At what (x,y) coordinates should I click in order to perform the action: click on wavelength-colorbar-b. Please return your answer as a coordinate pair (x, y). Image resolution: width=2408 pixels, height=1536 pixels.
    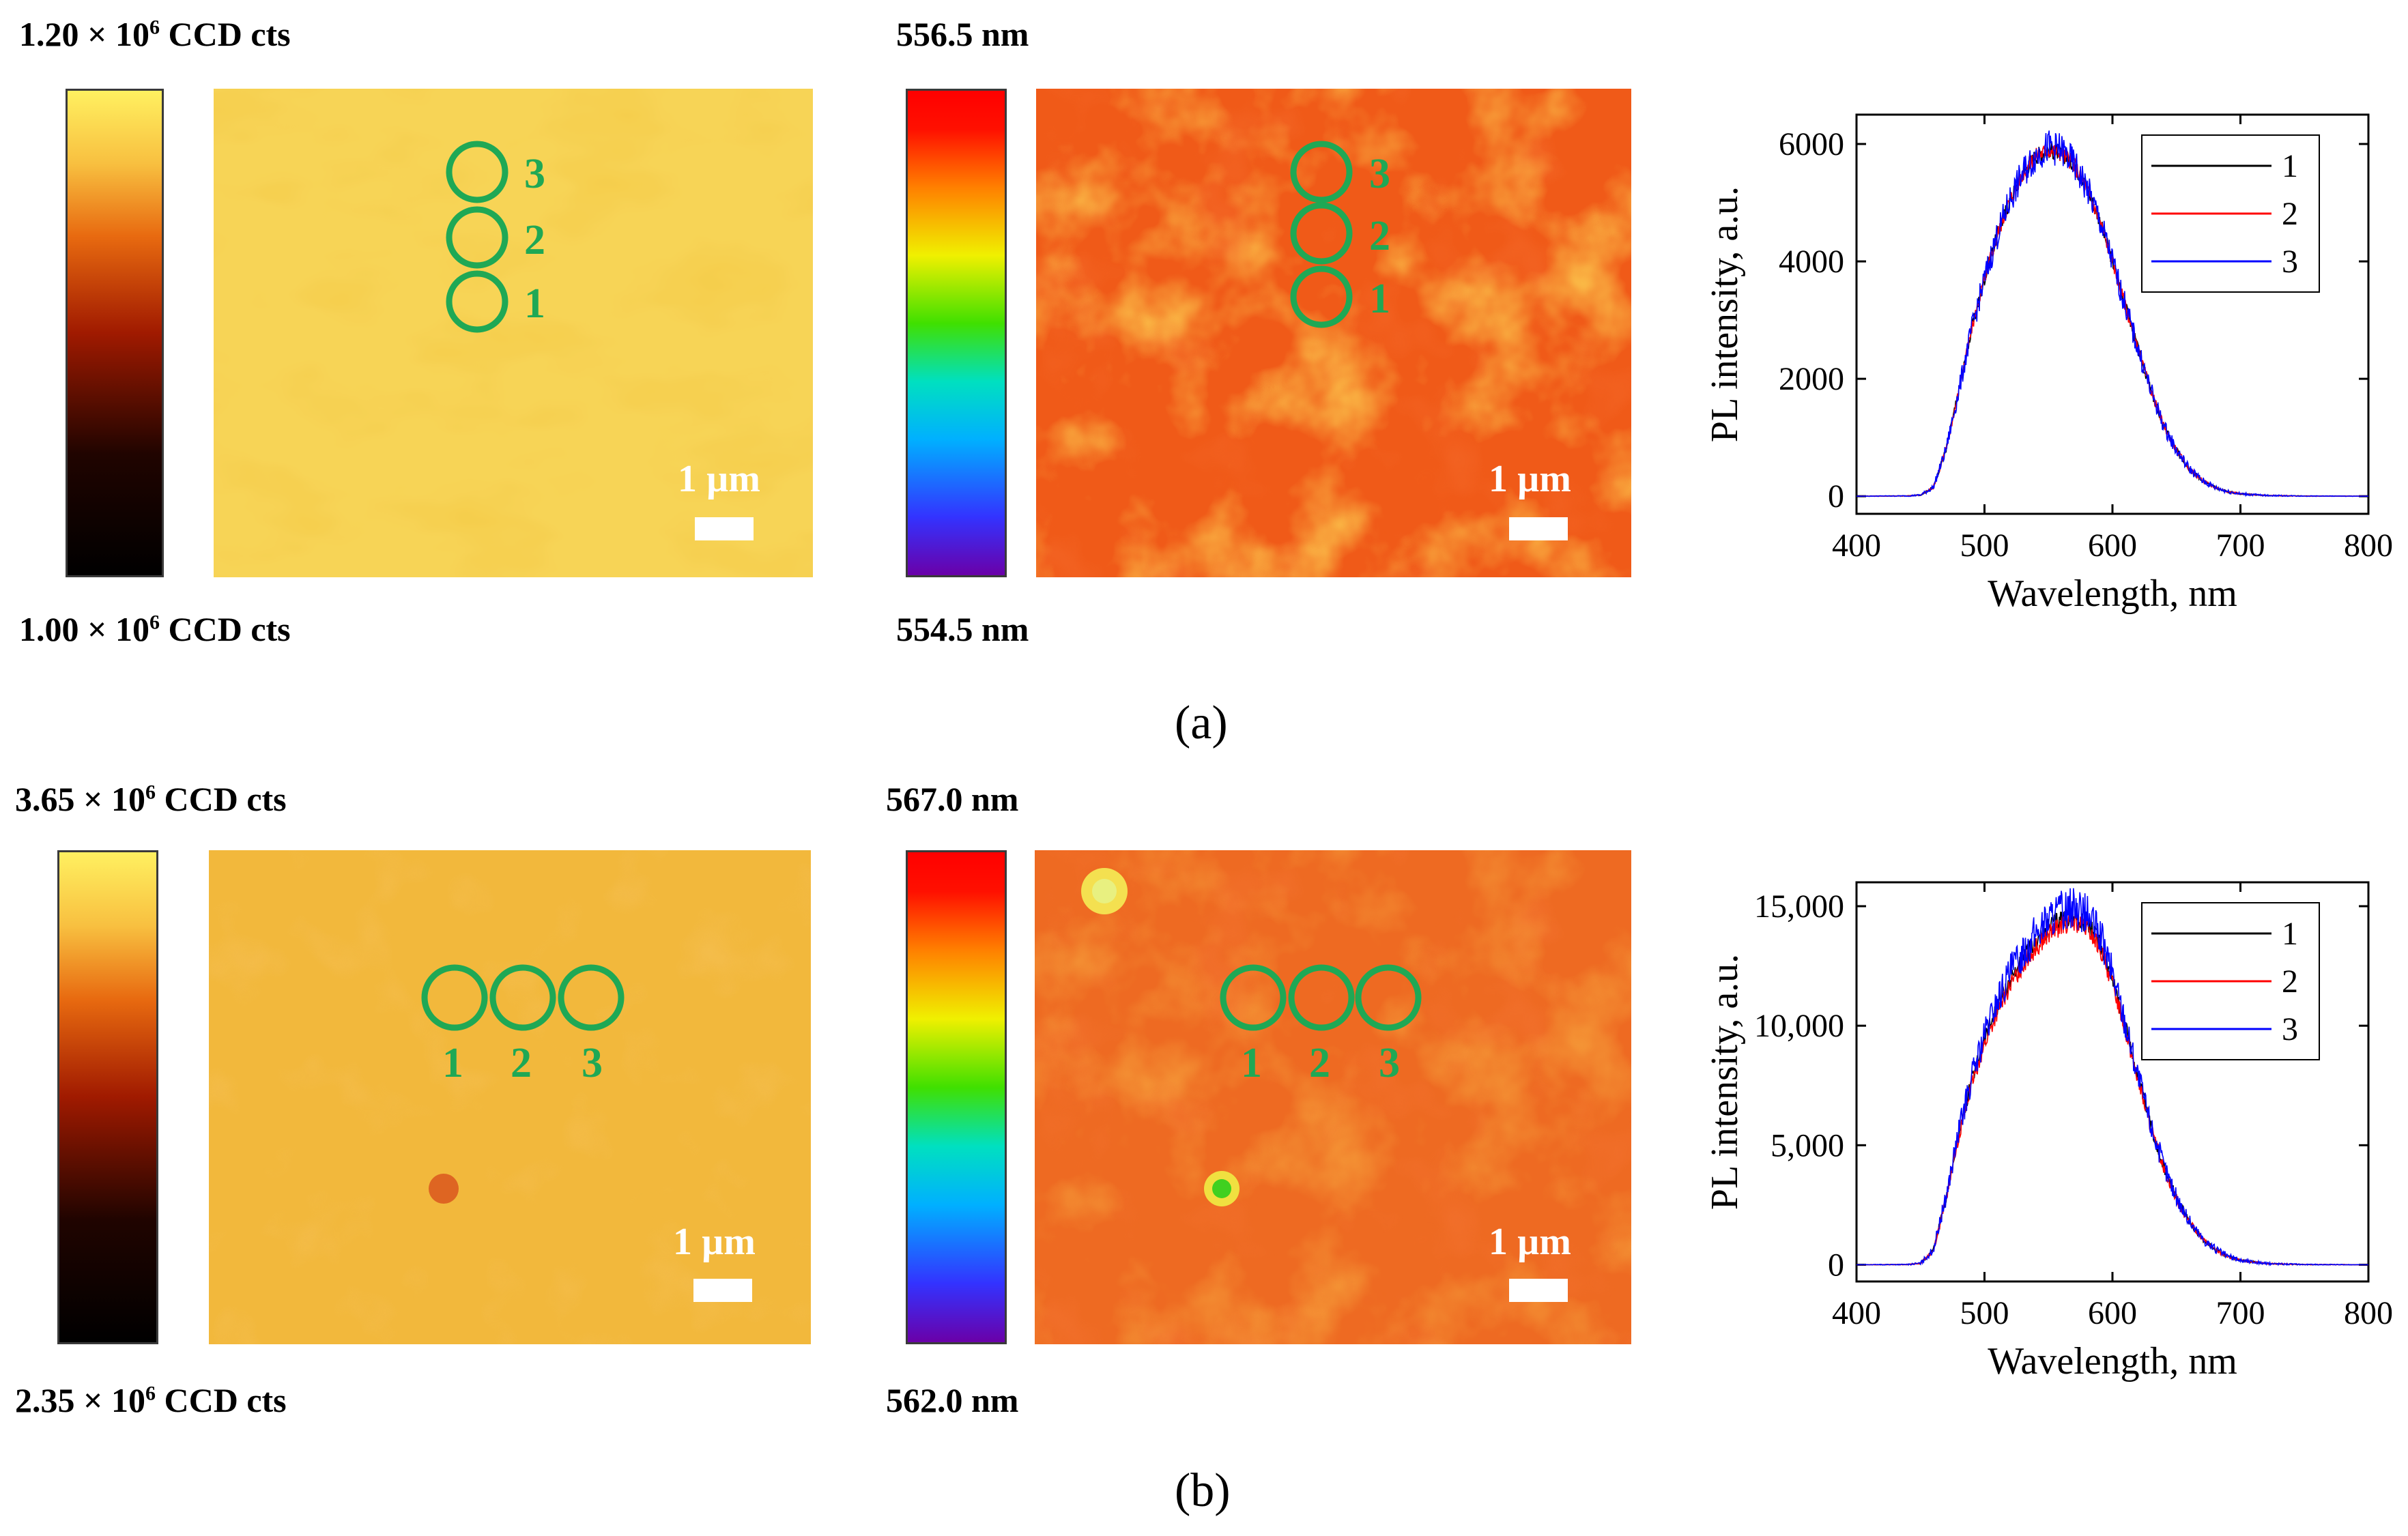
    Looking at the image, I should click on (956, 1097).